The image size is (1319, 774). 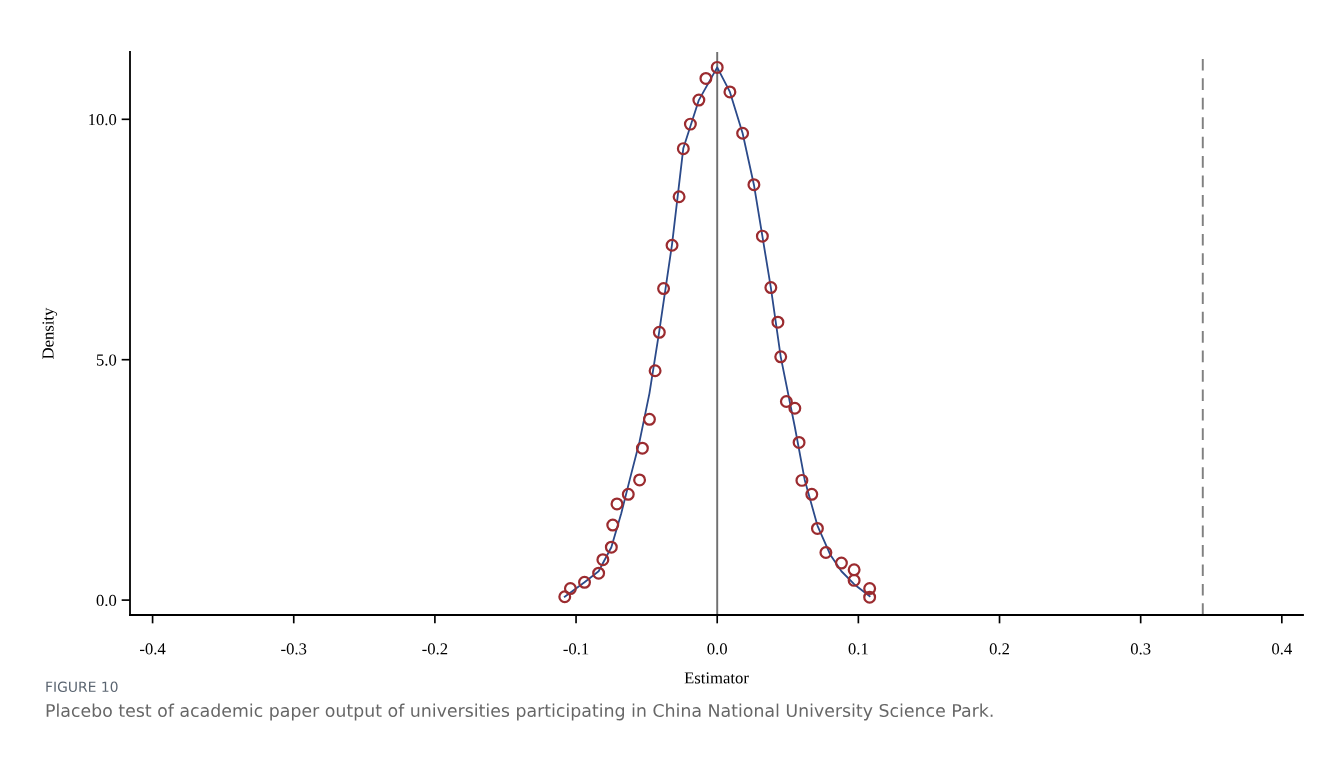 What do you see at coordinates (519, 712) in the screenshot?
I see `text: Placebo test of academic paper output of universities participating in China National University Science Park.` at bounding box center [519, 712].